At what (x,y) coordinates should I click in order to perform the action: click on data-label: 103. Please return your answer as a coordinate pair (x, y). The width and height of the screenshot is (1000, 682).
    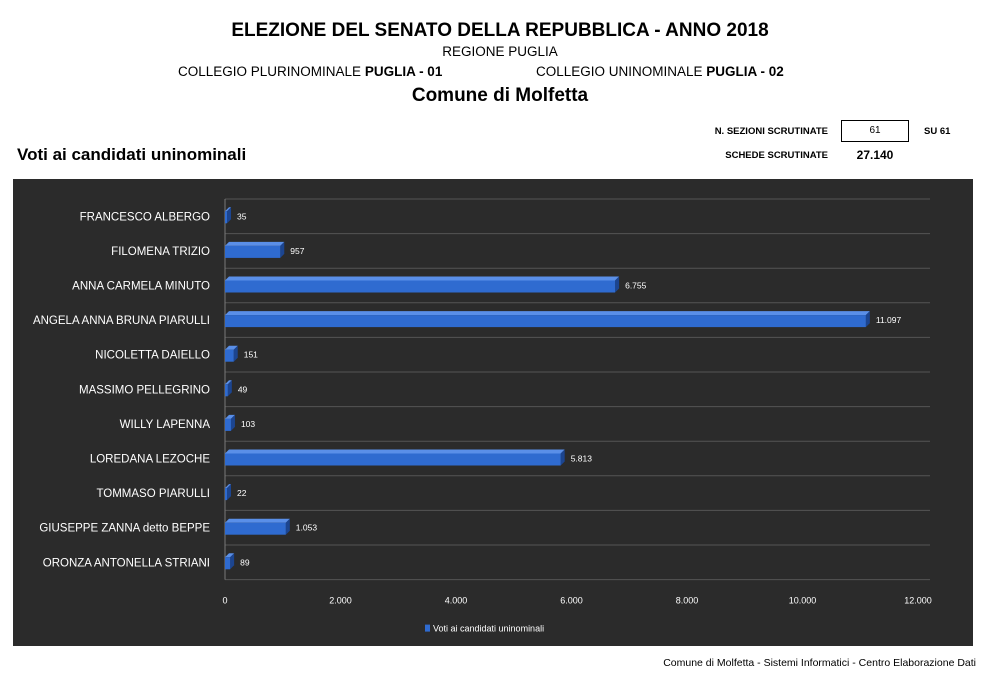
    Looking at the image, I should click on (248, 424).